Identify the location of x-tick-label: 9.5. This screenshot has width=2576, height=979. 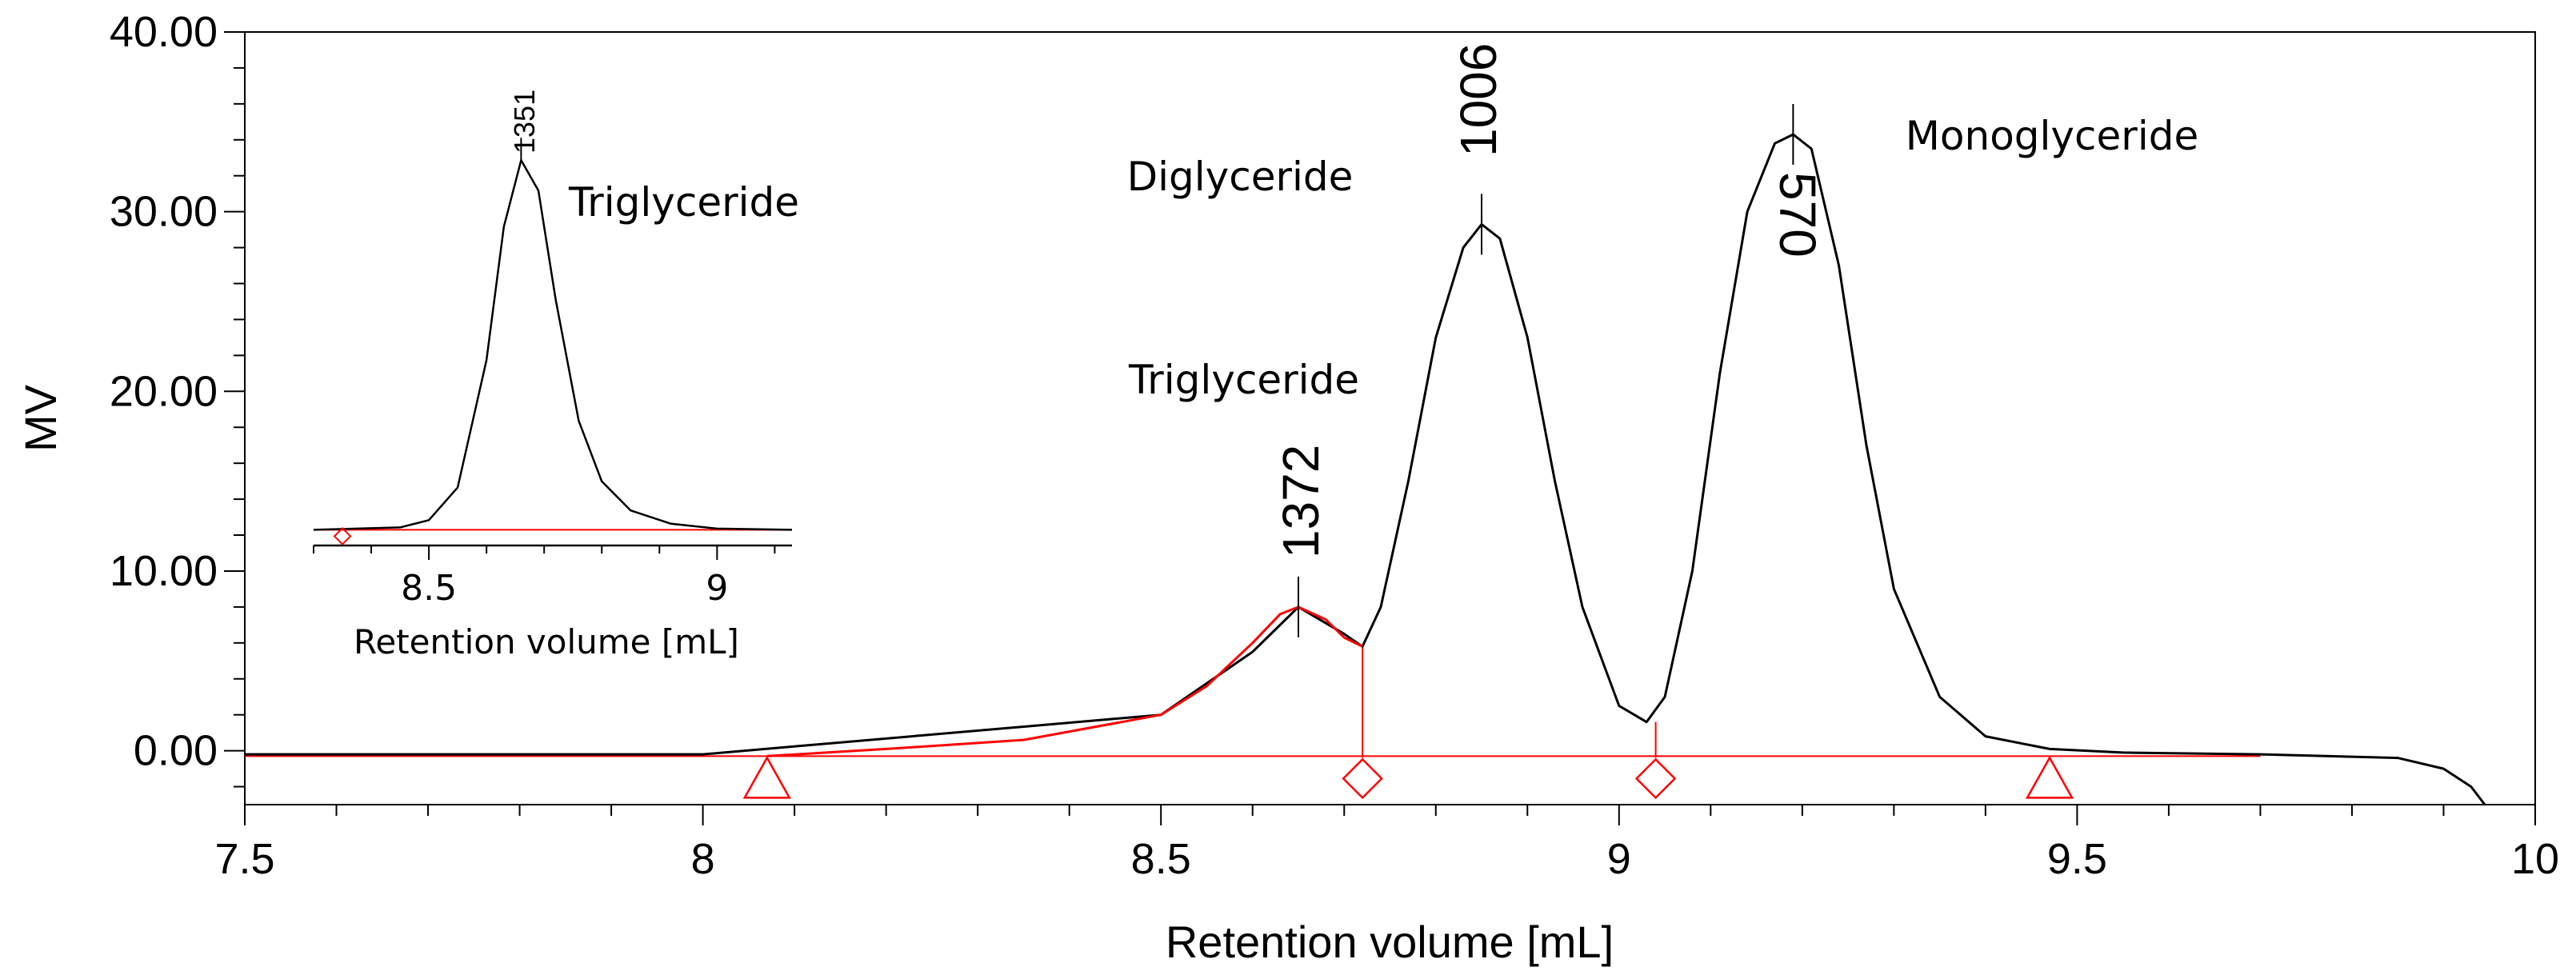
(2077, 859).